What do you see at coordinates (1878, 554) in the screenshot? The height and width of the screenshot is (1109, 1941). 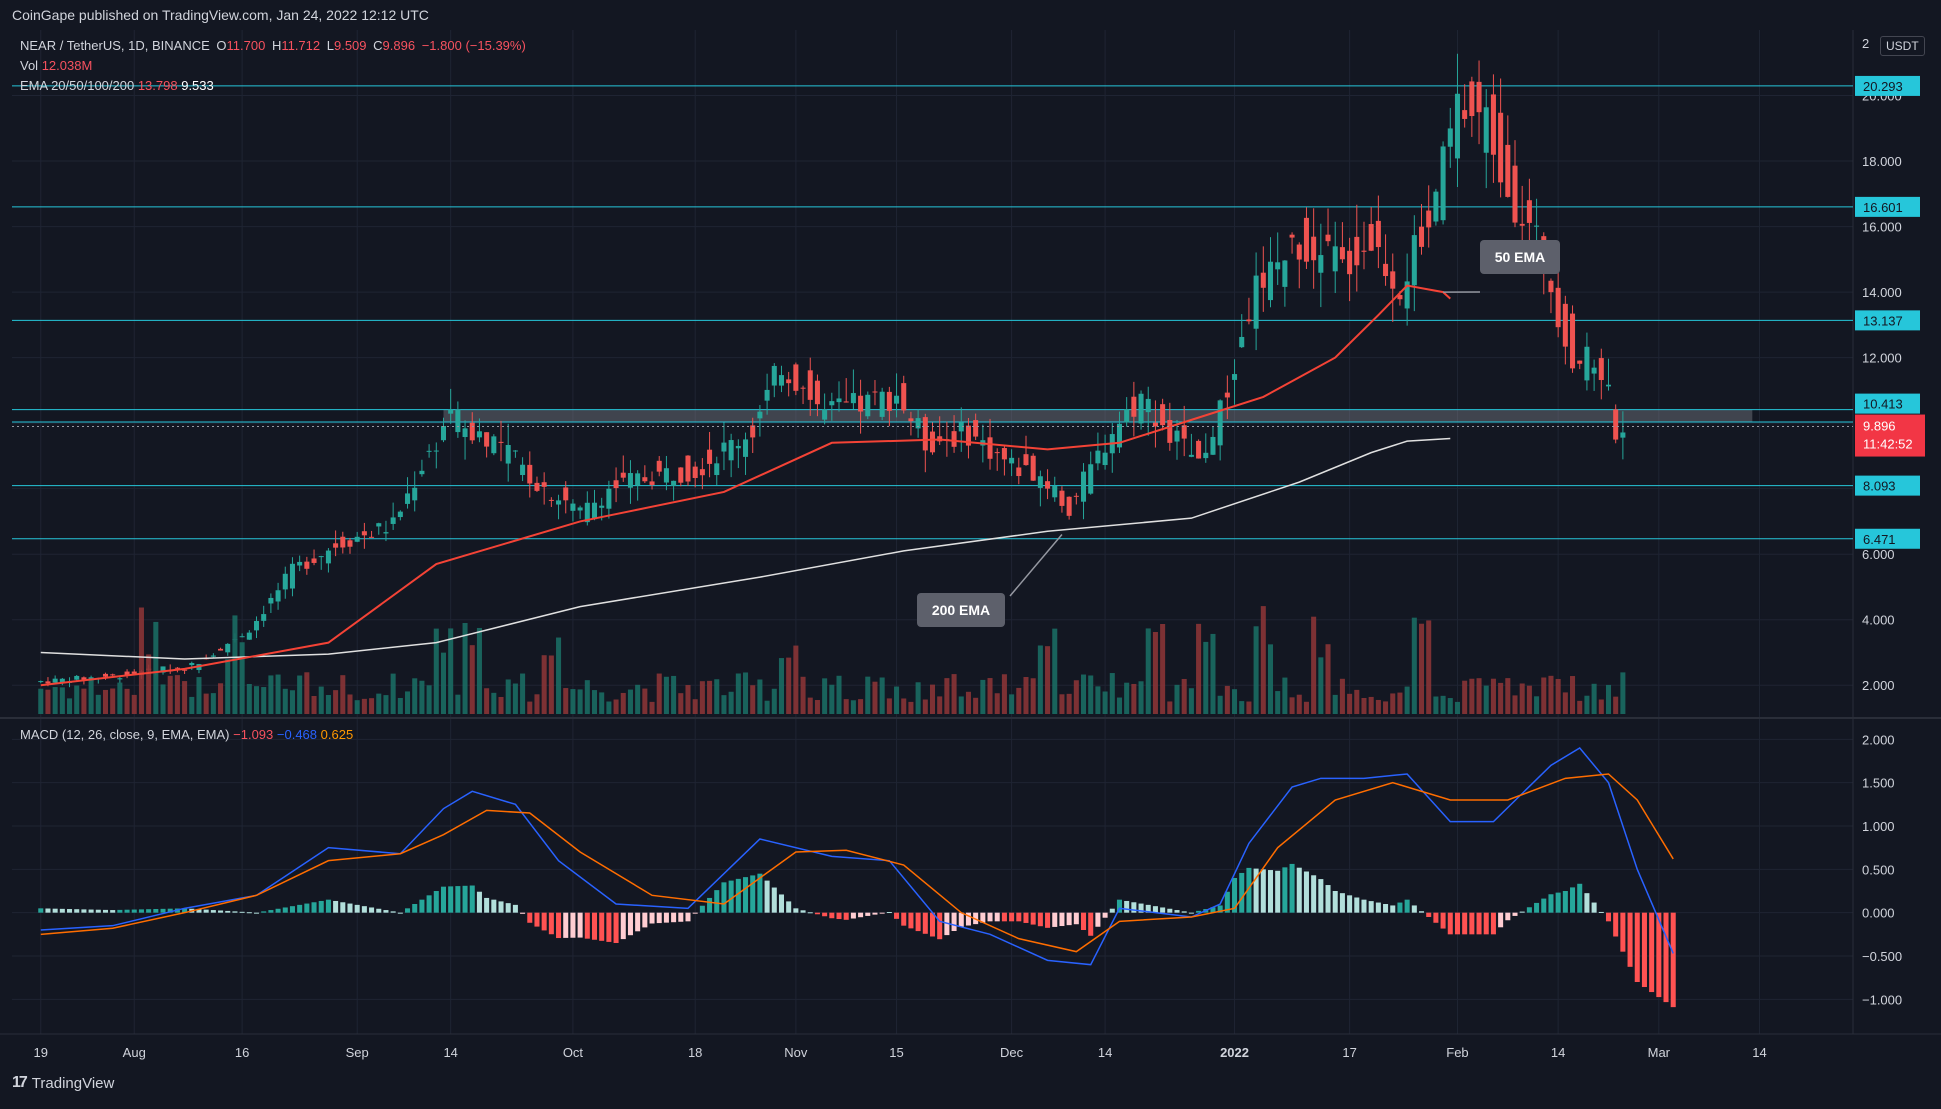 I see `price-tick-label: 6.000` at bounding box center [1878, 554].